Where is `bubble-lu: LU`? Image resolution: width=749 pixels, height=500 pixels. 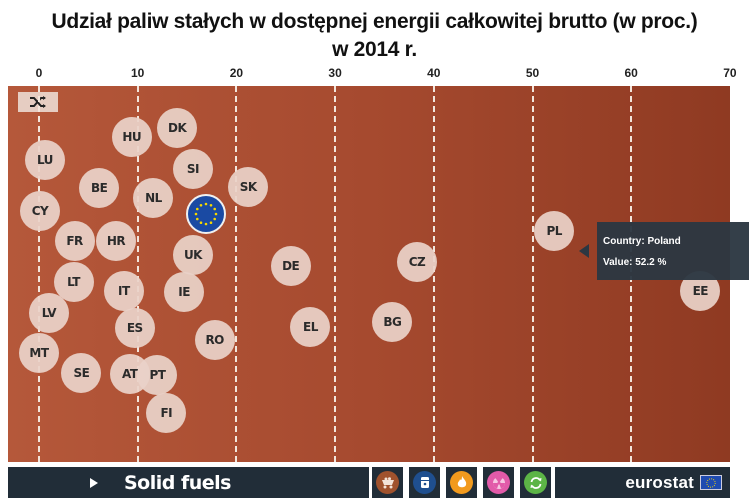
bubble-lu: LU is located at coordinates (44, 160).